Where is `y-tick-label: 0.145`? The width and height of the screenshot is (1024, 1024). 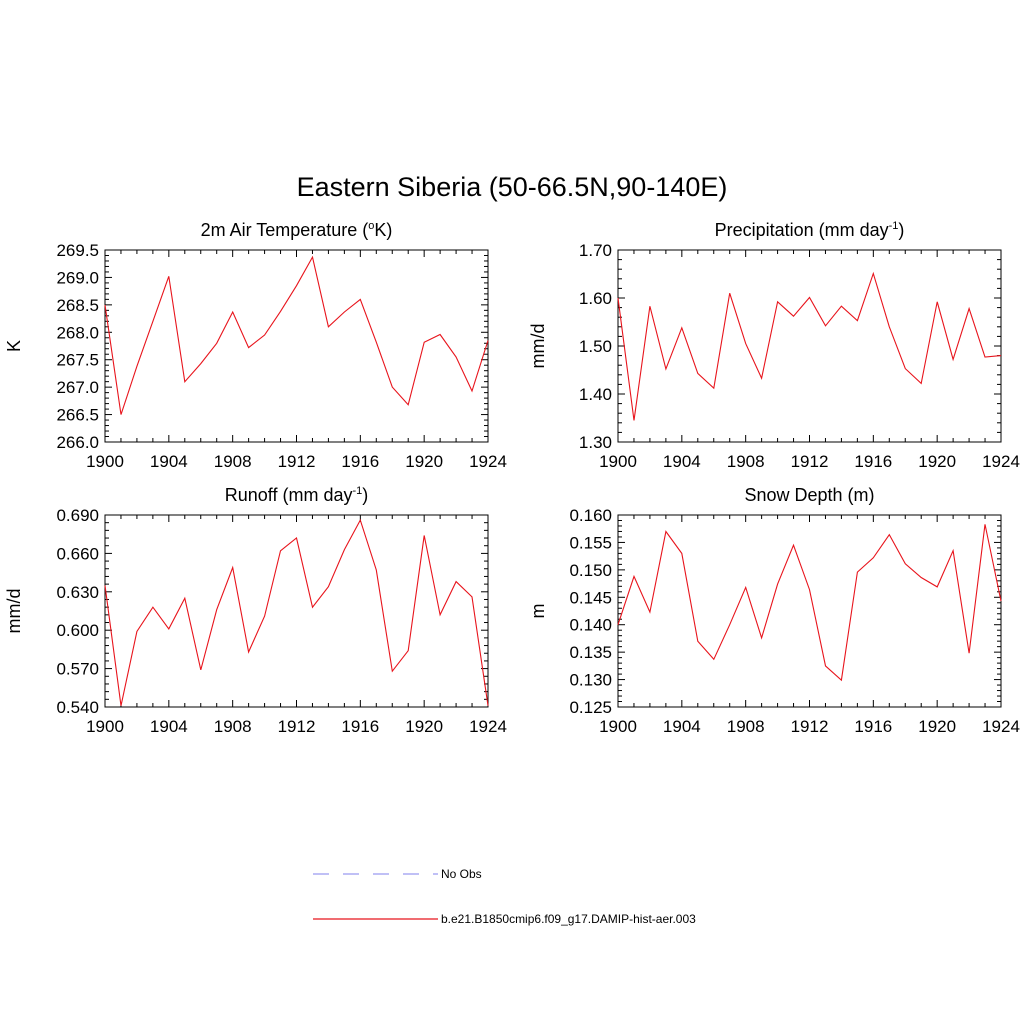
y-tick-label: 0.145 is located at coordinates (590, 597).